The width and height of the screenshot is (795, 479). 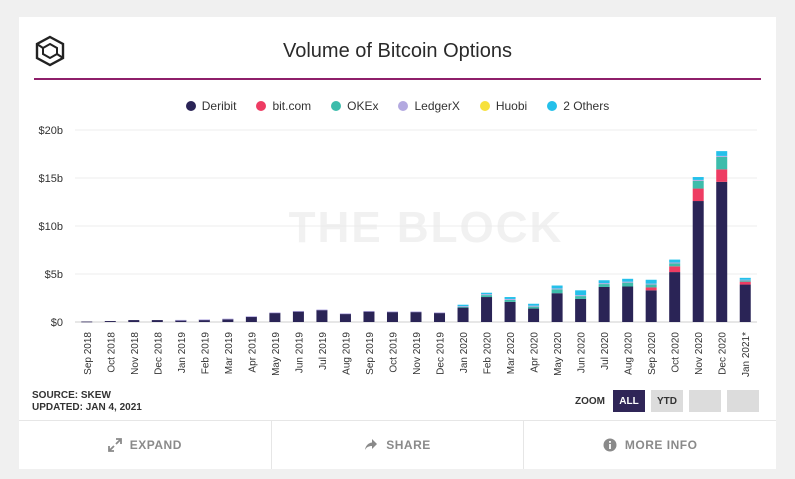 I want to click on legend-item: Deribit, so click(x=211, y=106).